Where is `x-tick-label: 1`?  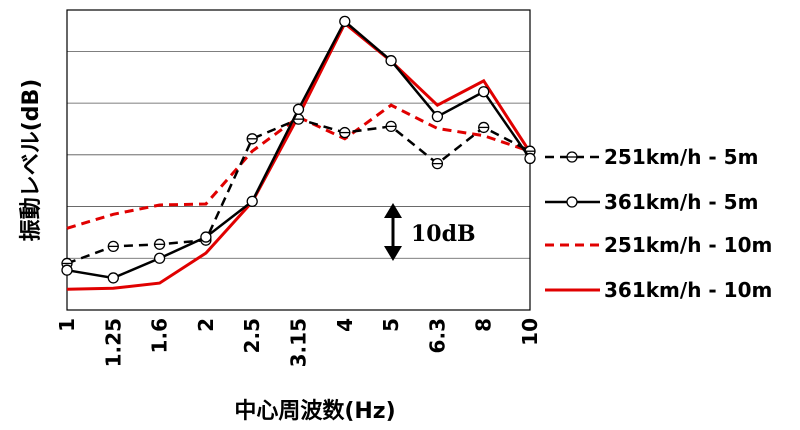 x-tick-label: 1 is located at coordinates (67, 325).